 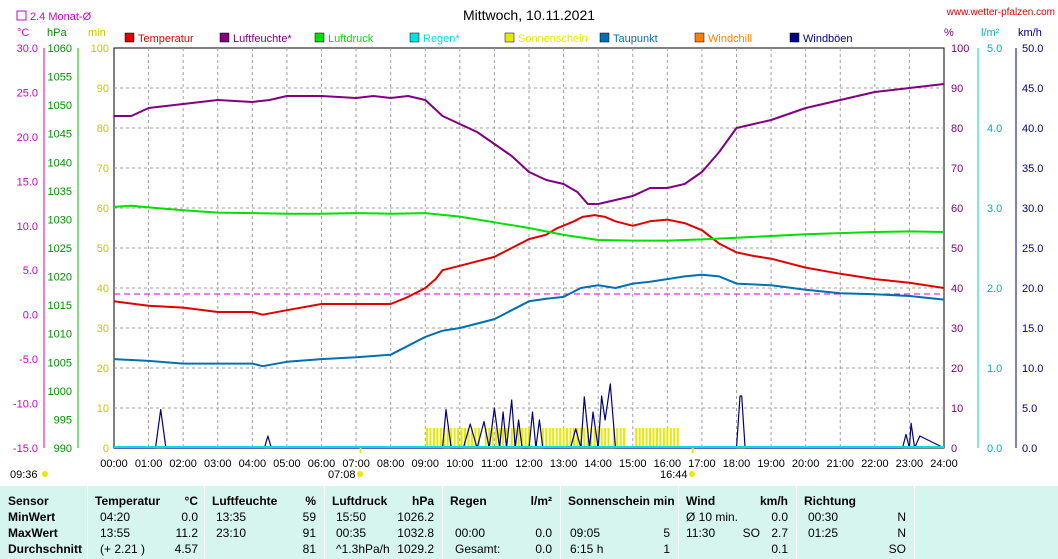 What do you see at coordinates (1032, 249) in the screenshot?
I see `wind-tick-label: 25.0` at bounding box center [1032, 249].